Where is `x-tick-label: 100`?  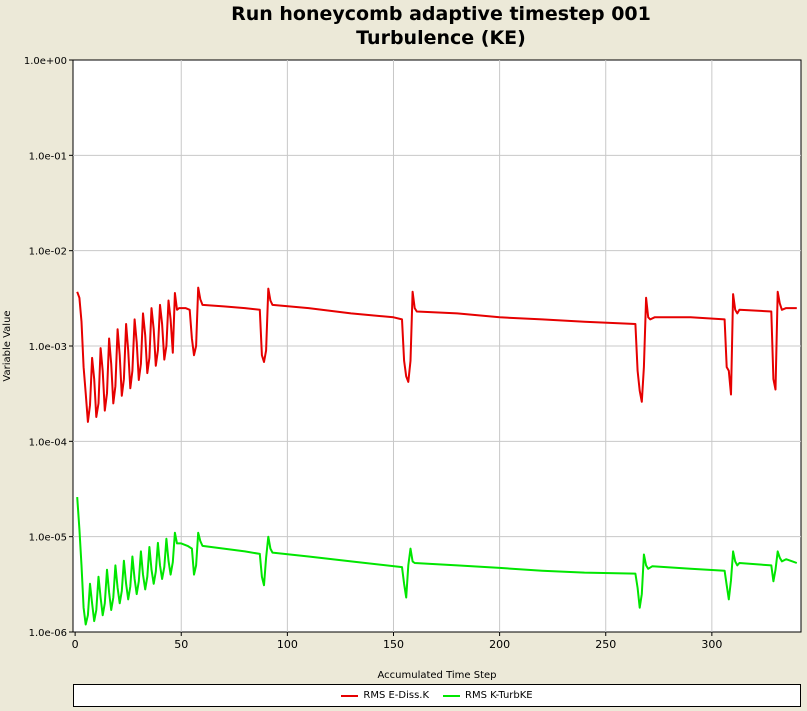 x-tick-label: 100 is located at coordinates (287, 644).